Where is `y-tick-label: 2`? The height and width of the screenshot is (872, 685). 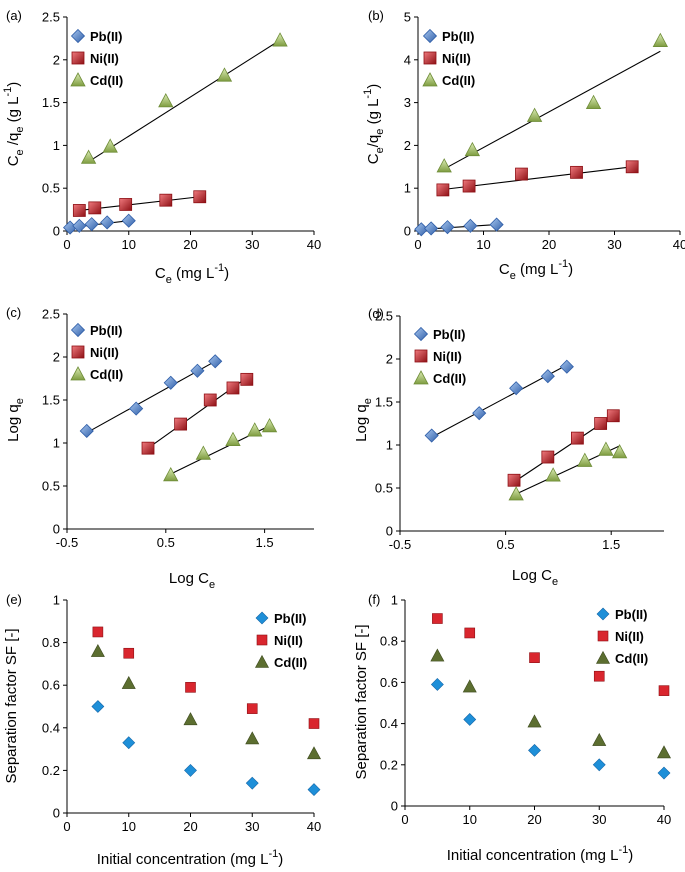
y-tick-label: 2 is located at coordinates (407, 145).